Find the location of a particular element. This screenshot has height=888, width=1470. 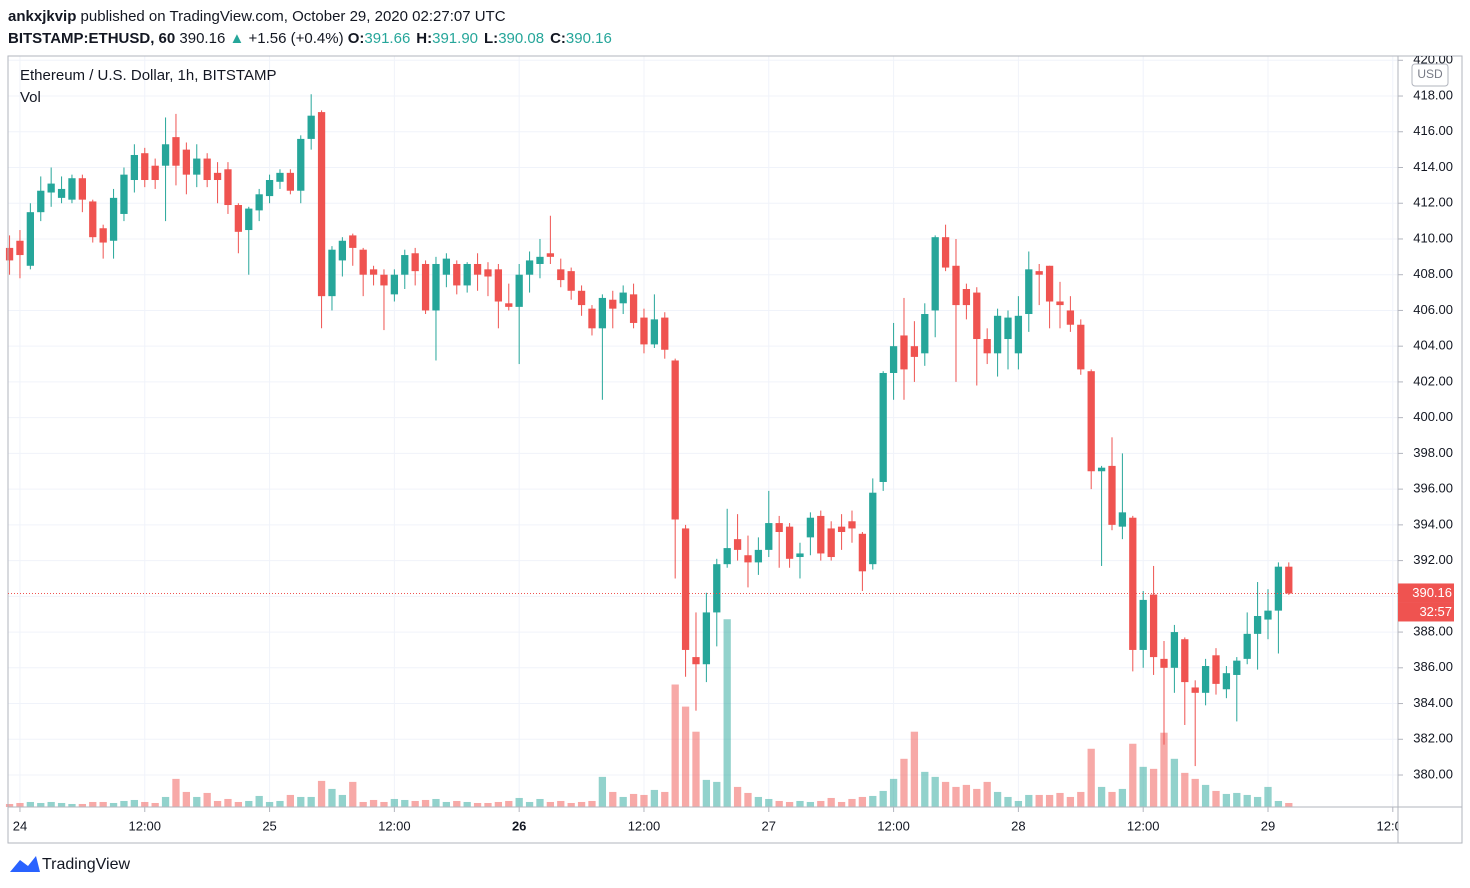

currency-badge is located at coordinates (1430, 75).